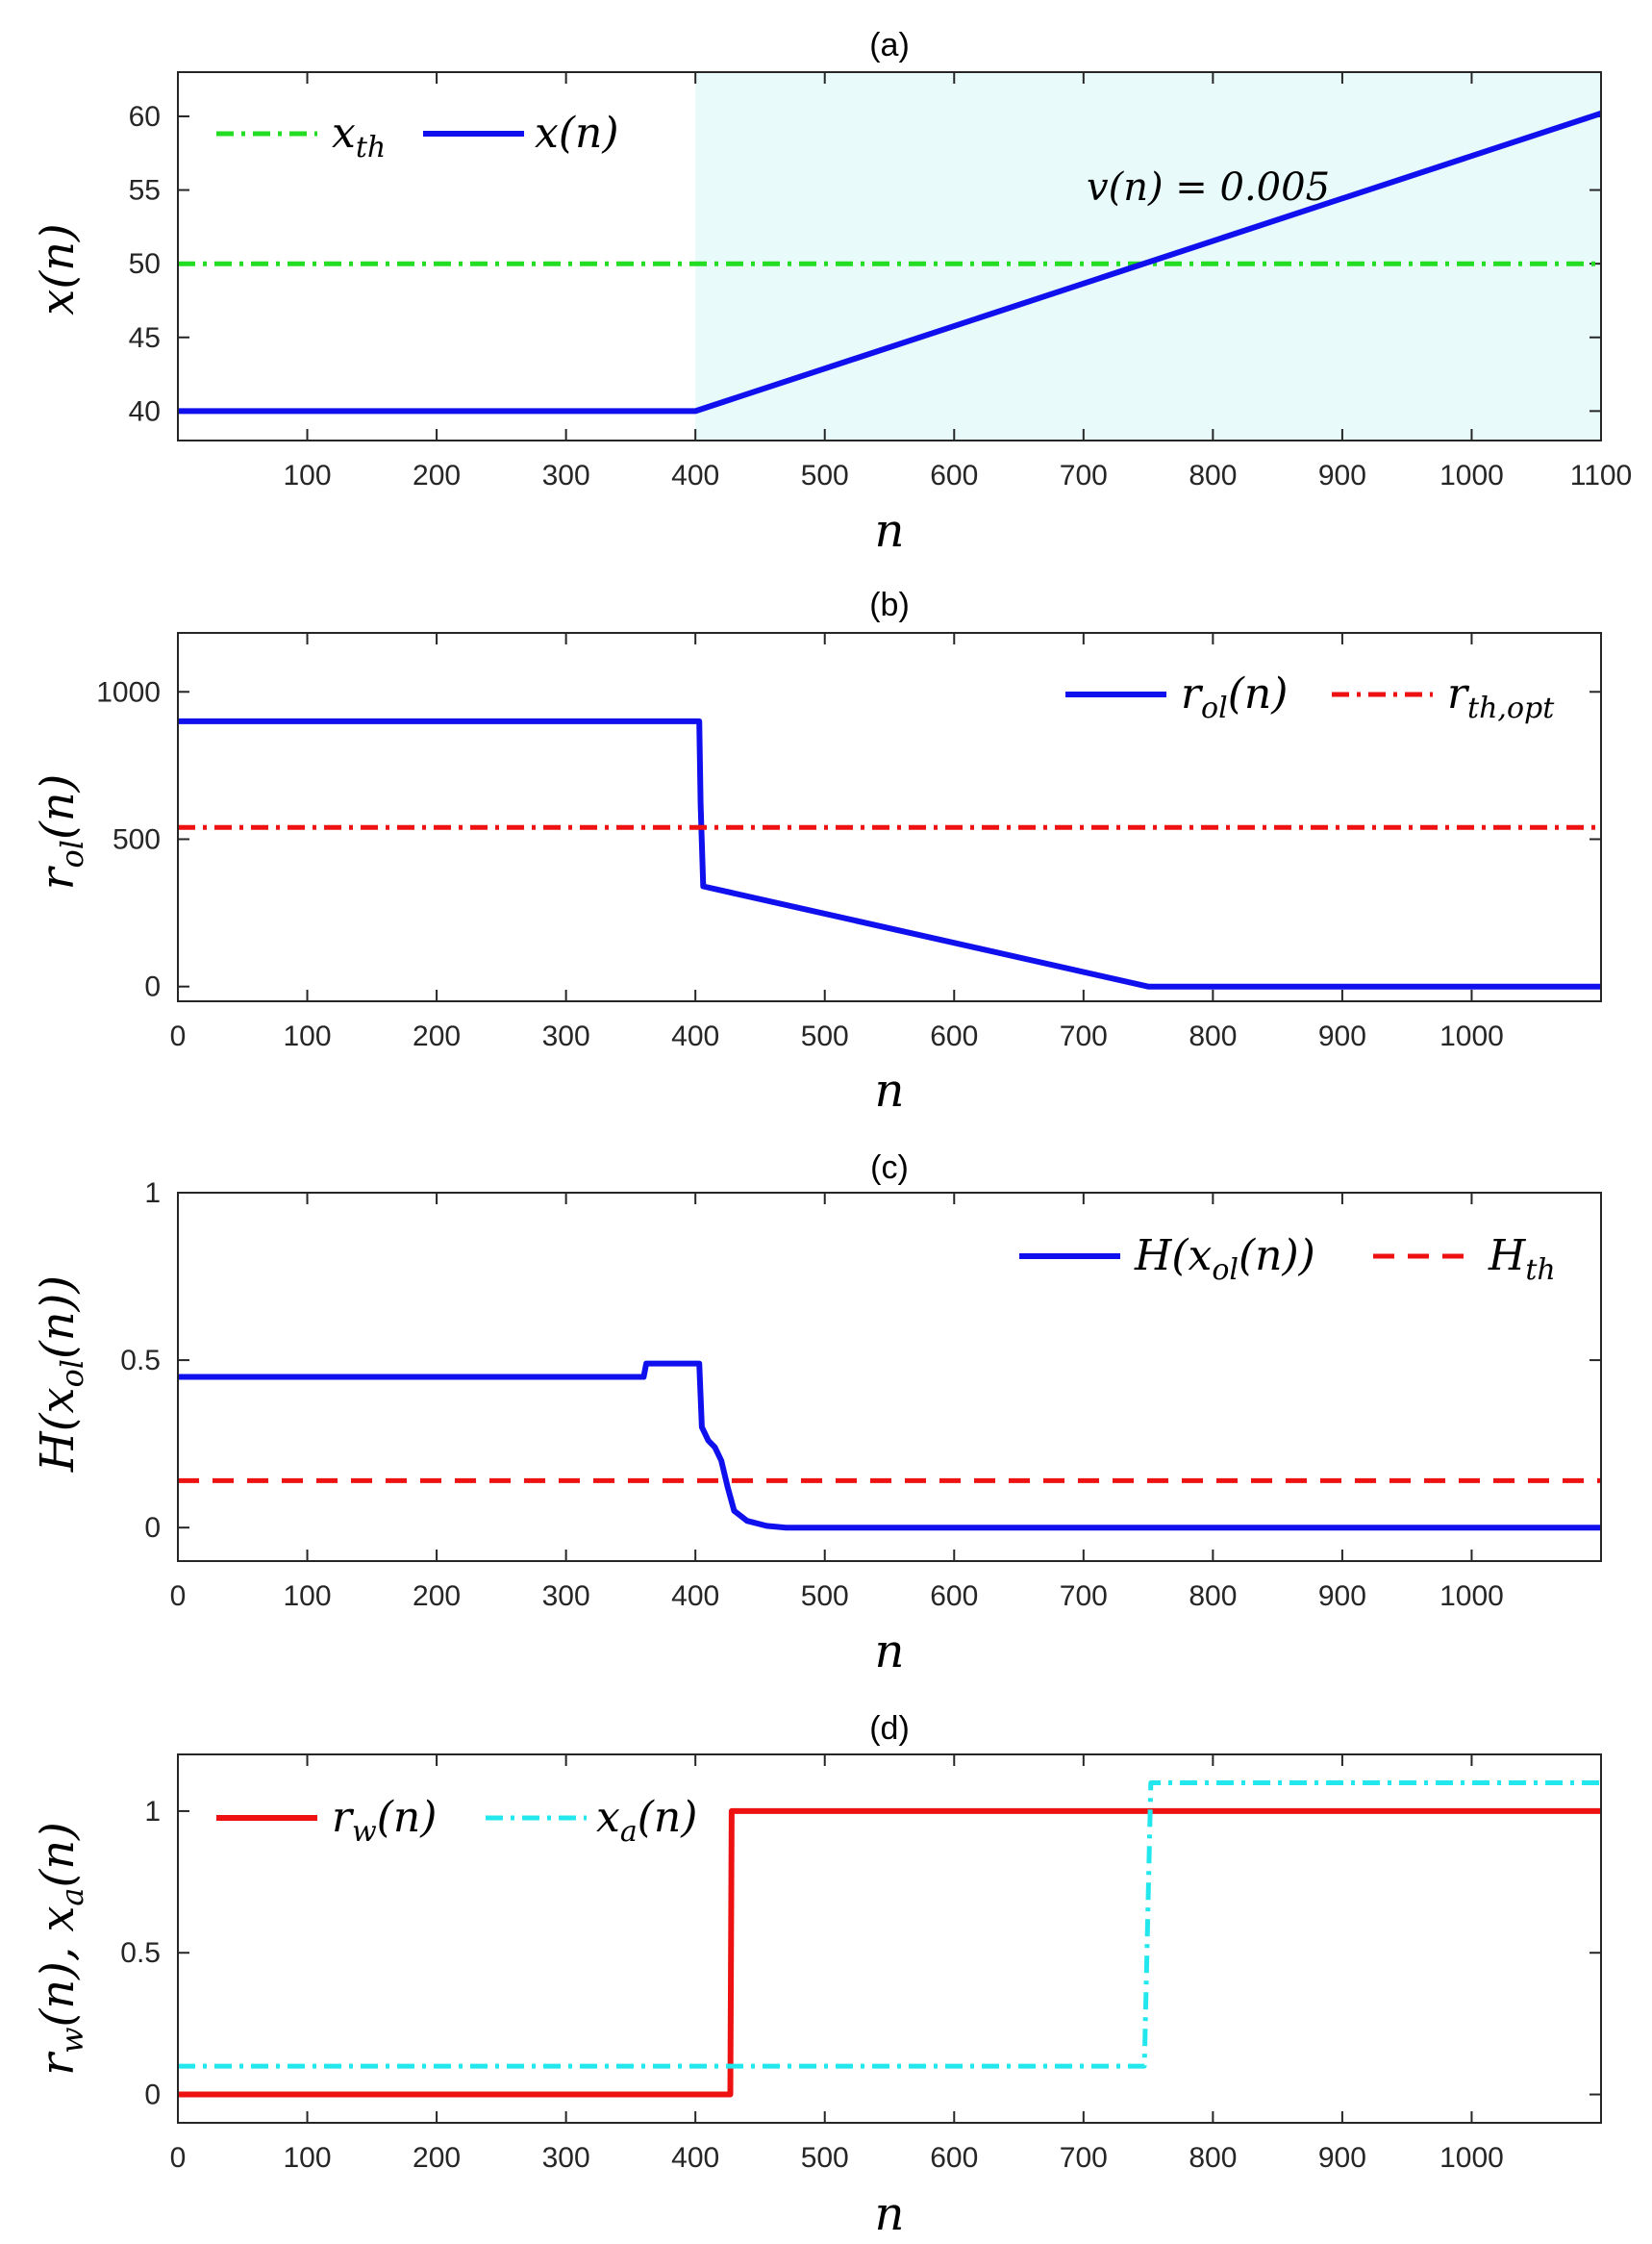 Image resolution: width=1652 pixels, height=2244 pixels. Describe the element at coordinates (384, 1821) in the screenshot. I see `legend-label-r-w: rw(n)` at that location.